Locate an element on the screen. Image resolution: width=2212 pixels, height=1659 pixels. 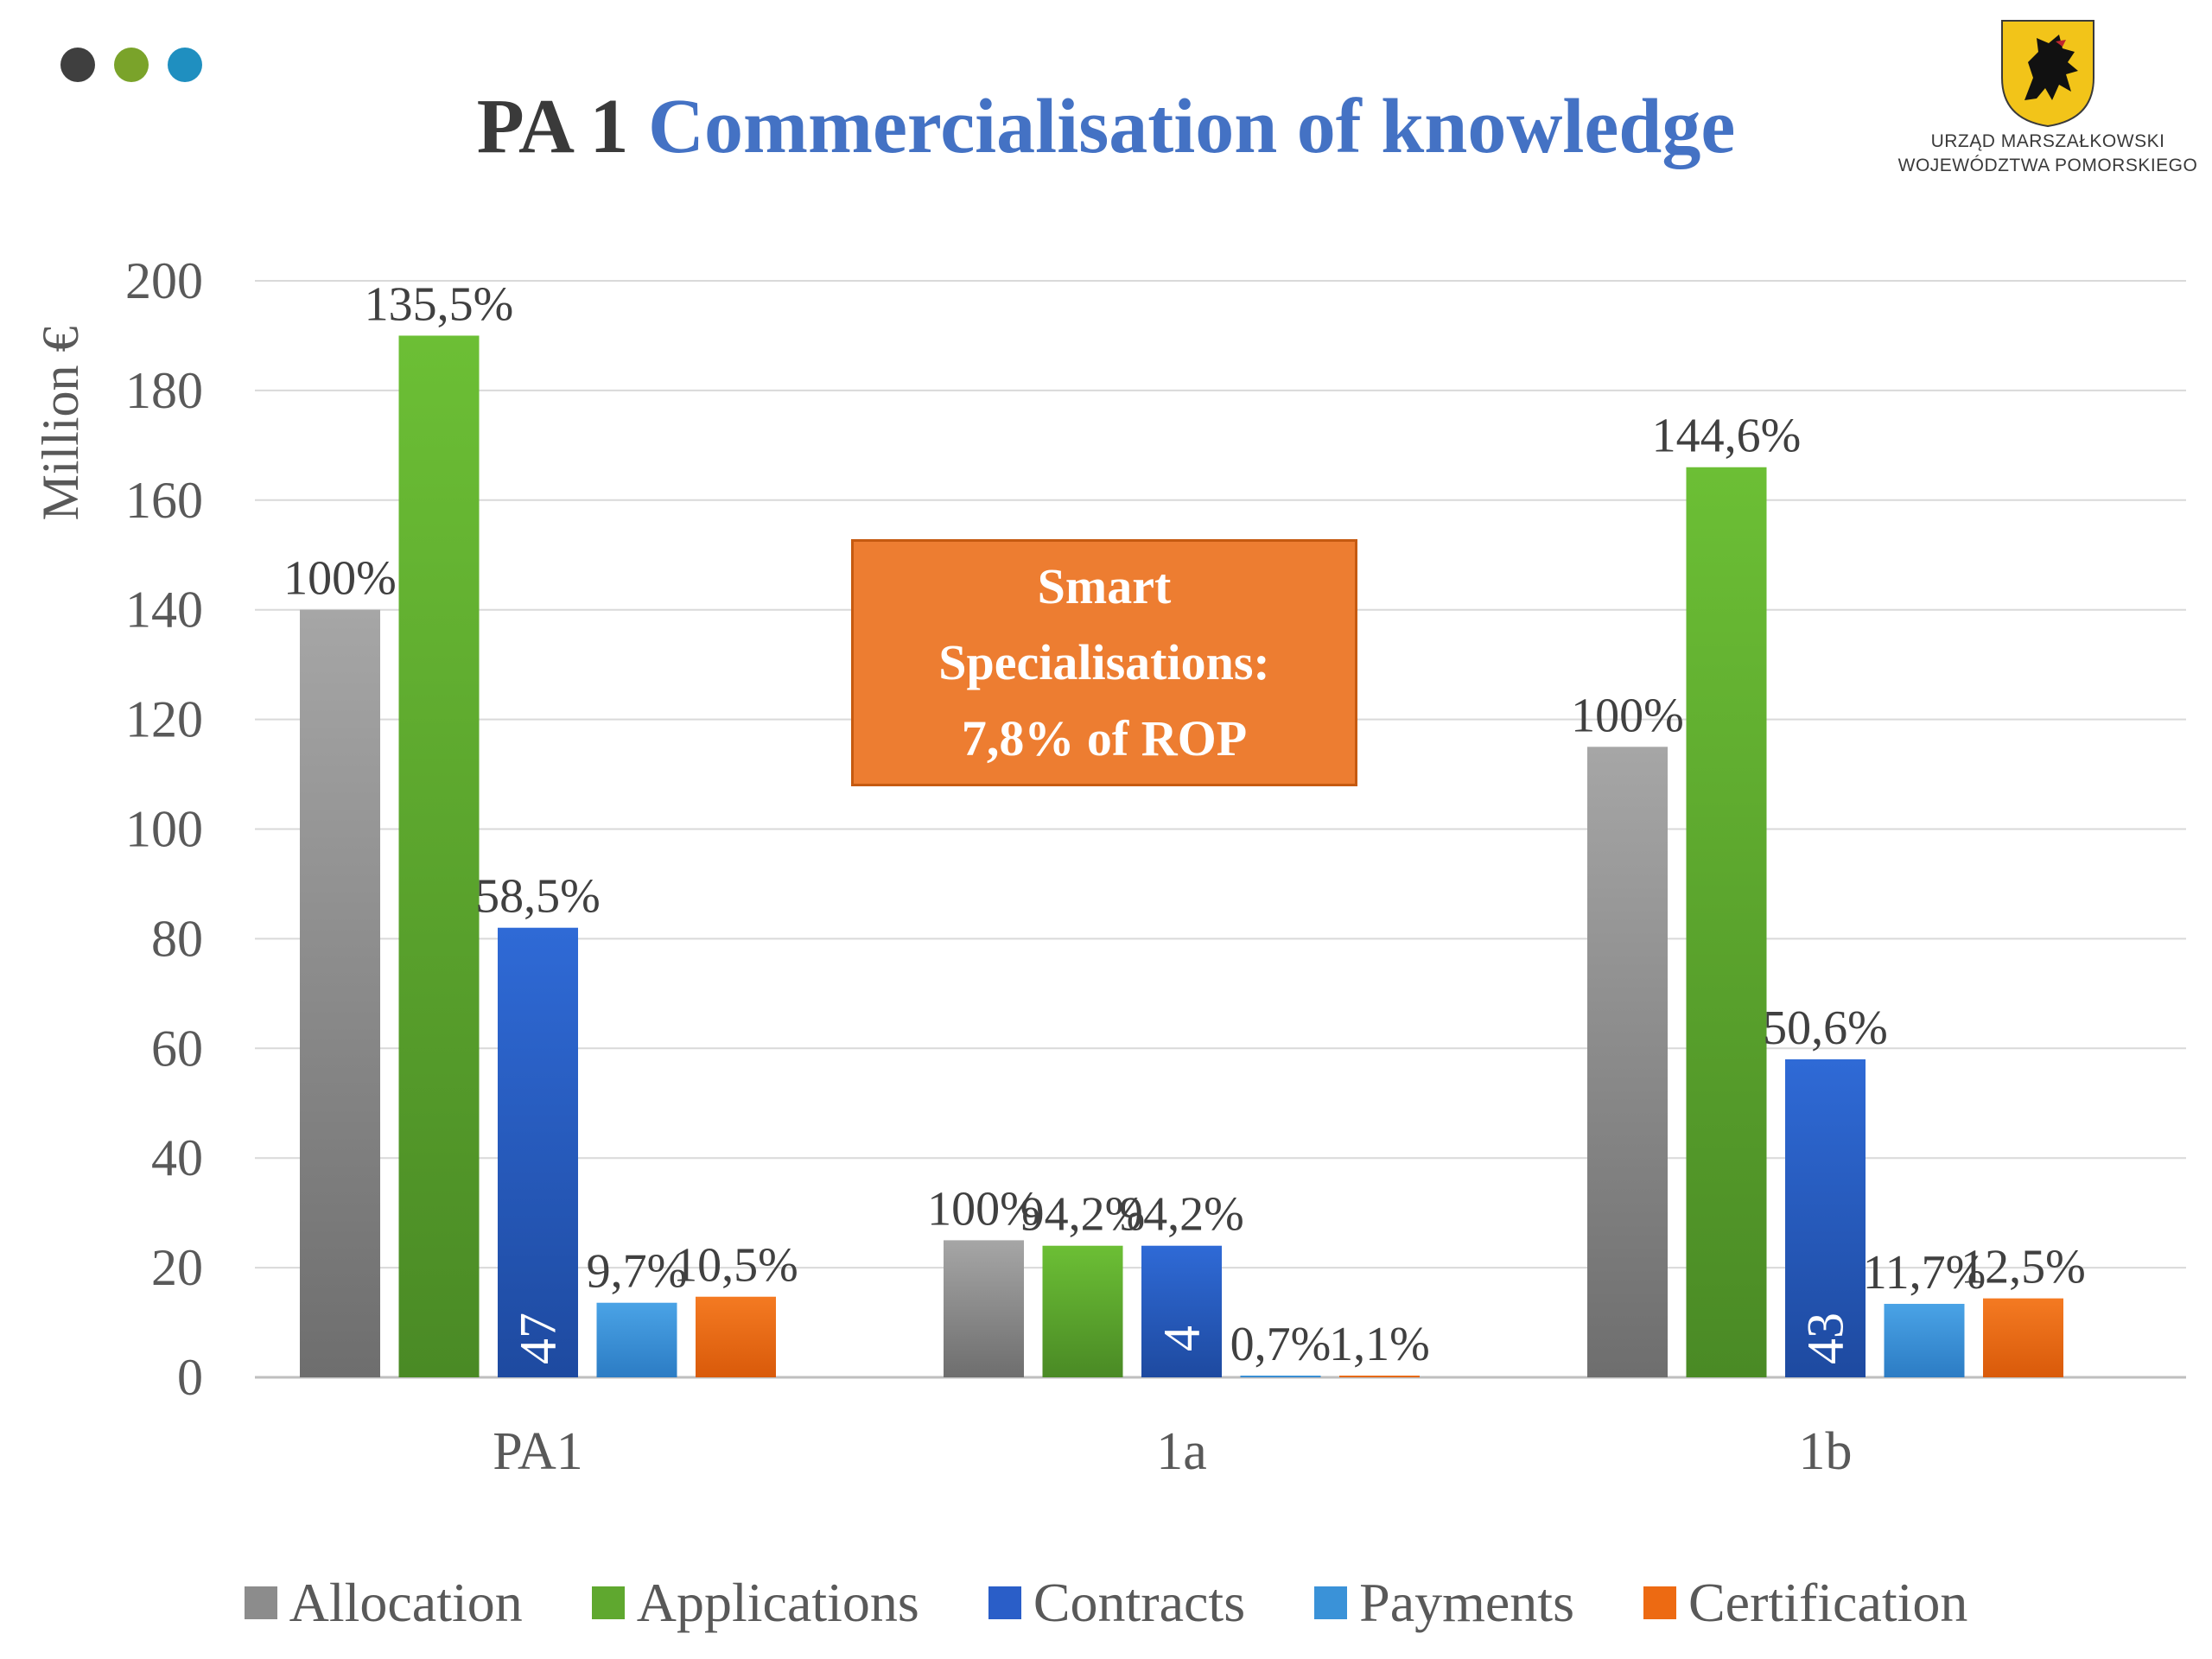
data-label-allocation-1b: 100% is located at coordinates (1627, 715).